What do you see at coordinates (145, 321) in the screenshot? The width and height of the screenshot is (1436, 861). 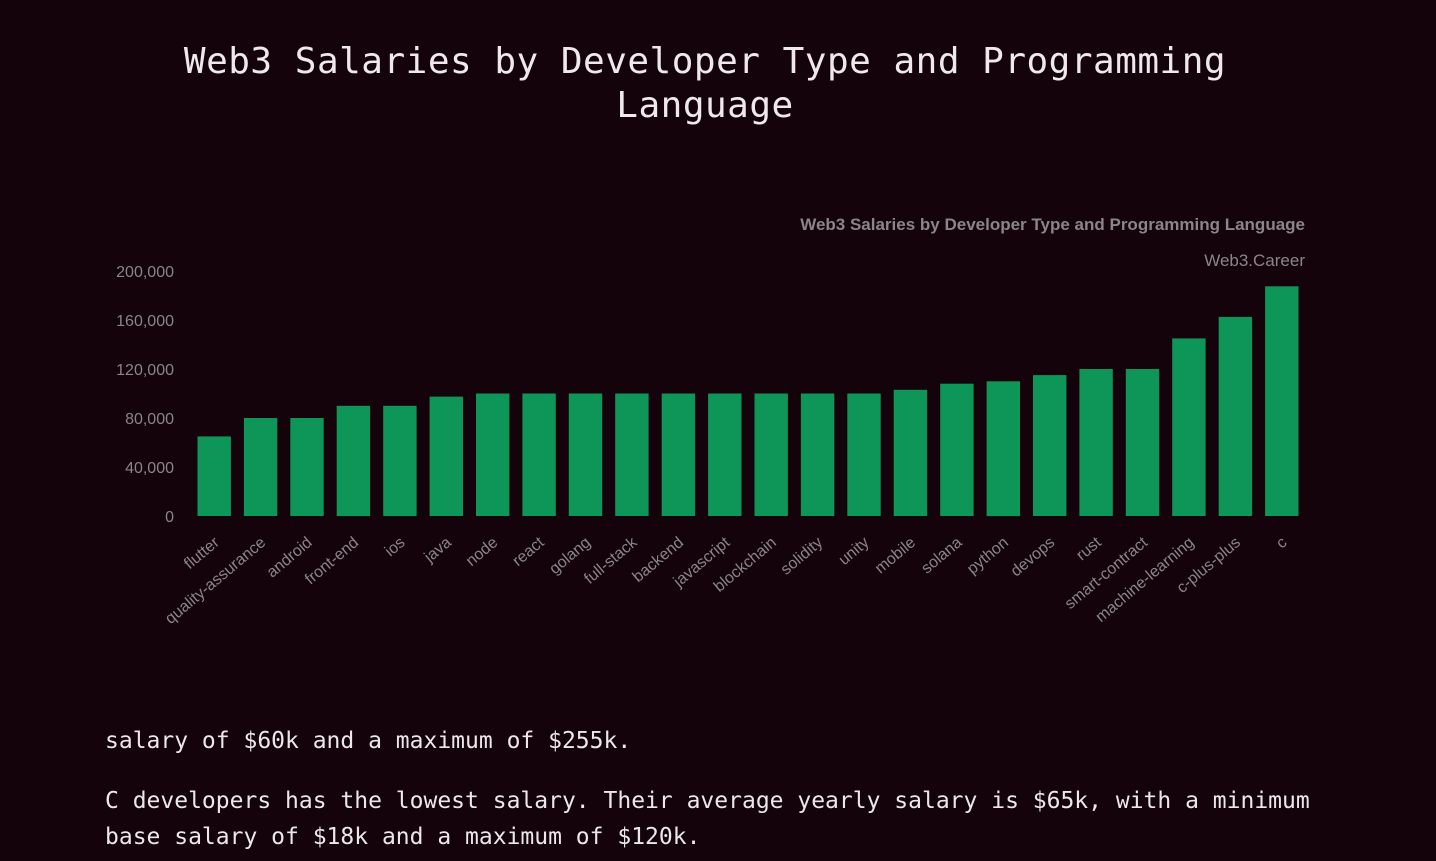 I see `y-tick-label: 160,000` at bounding box center [145, 321].